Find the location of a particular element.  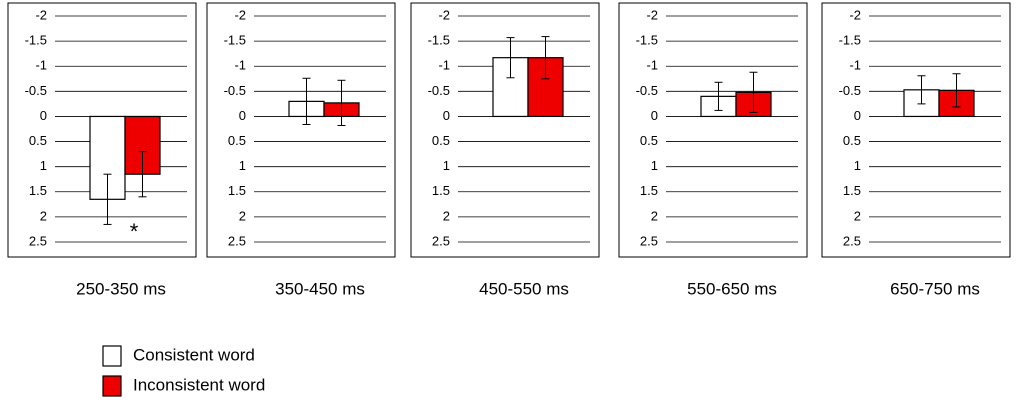

panel-title: 650-750 ms is located at coordinates (935, 288).